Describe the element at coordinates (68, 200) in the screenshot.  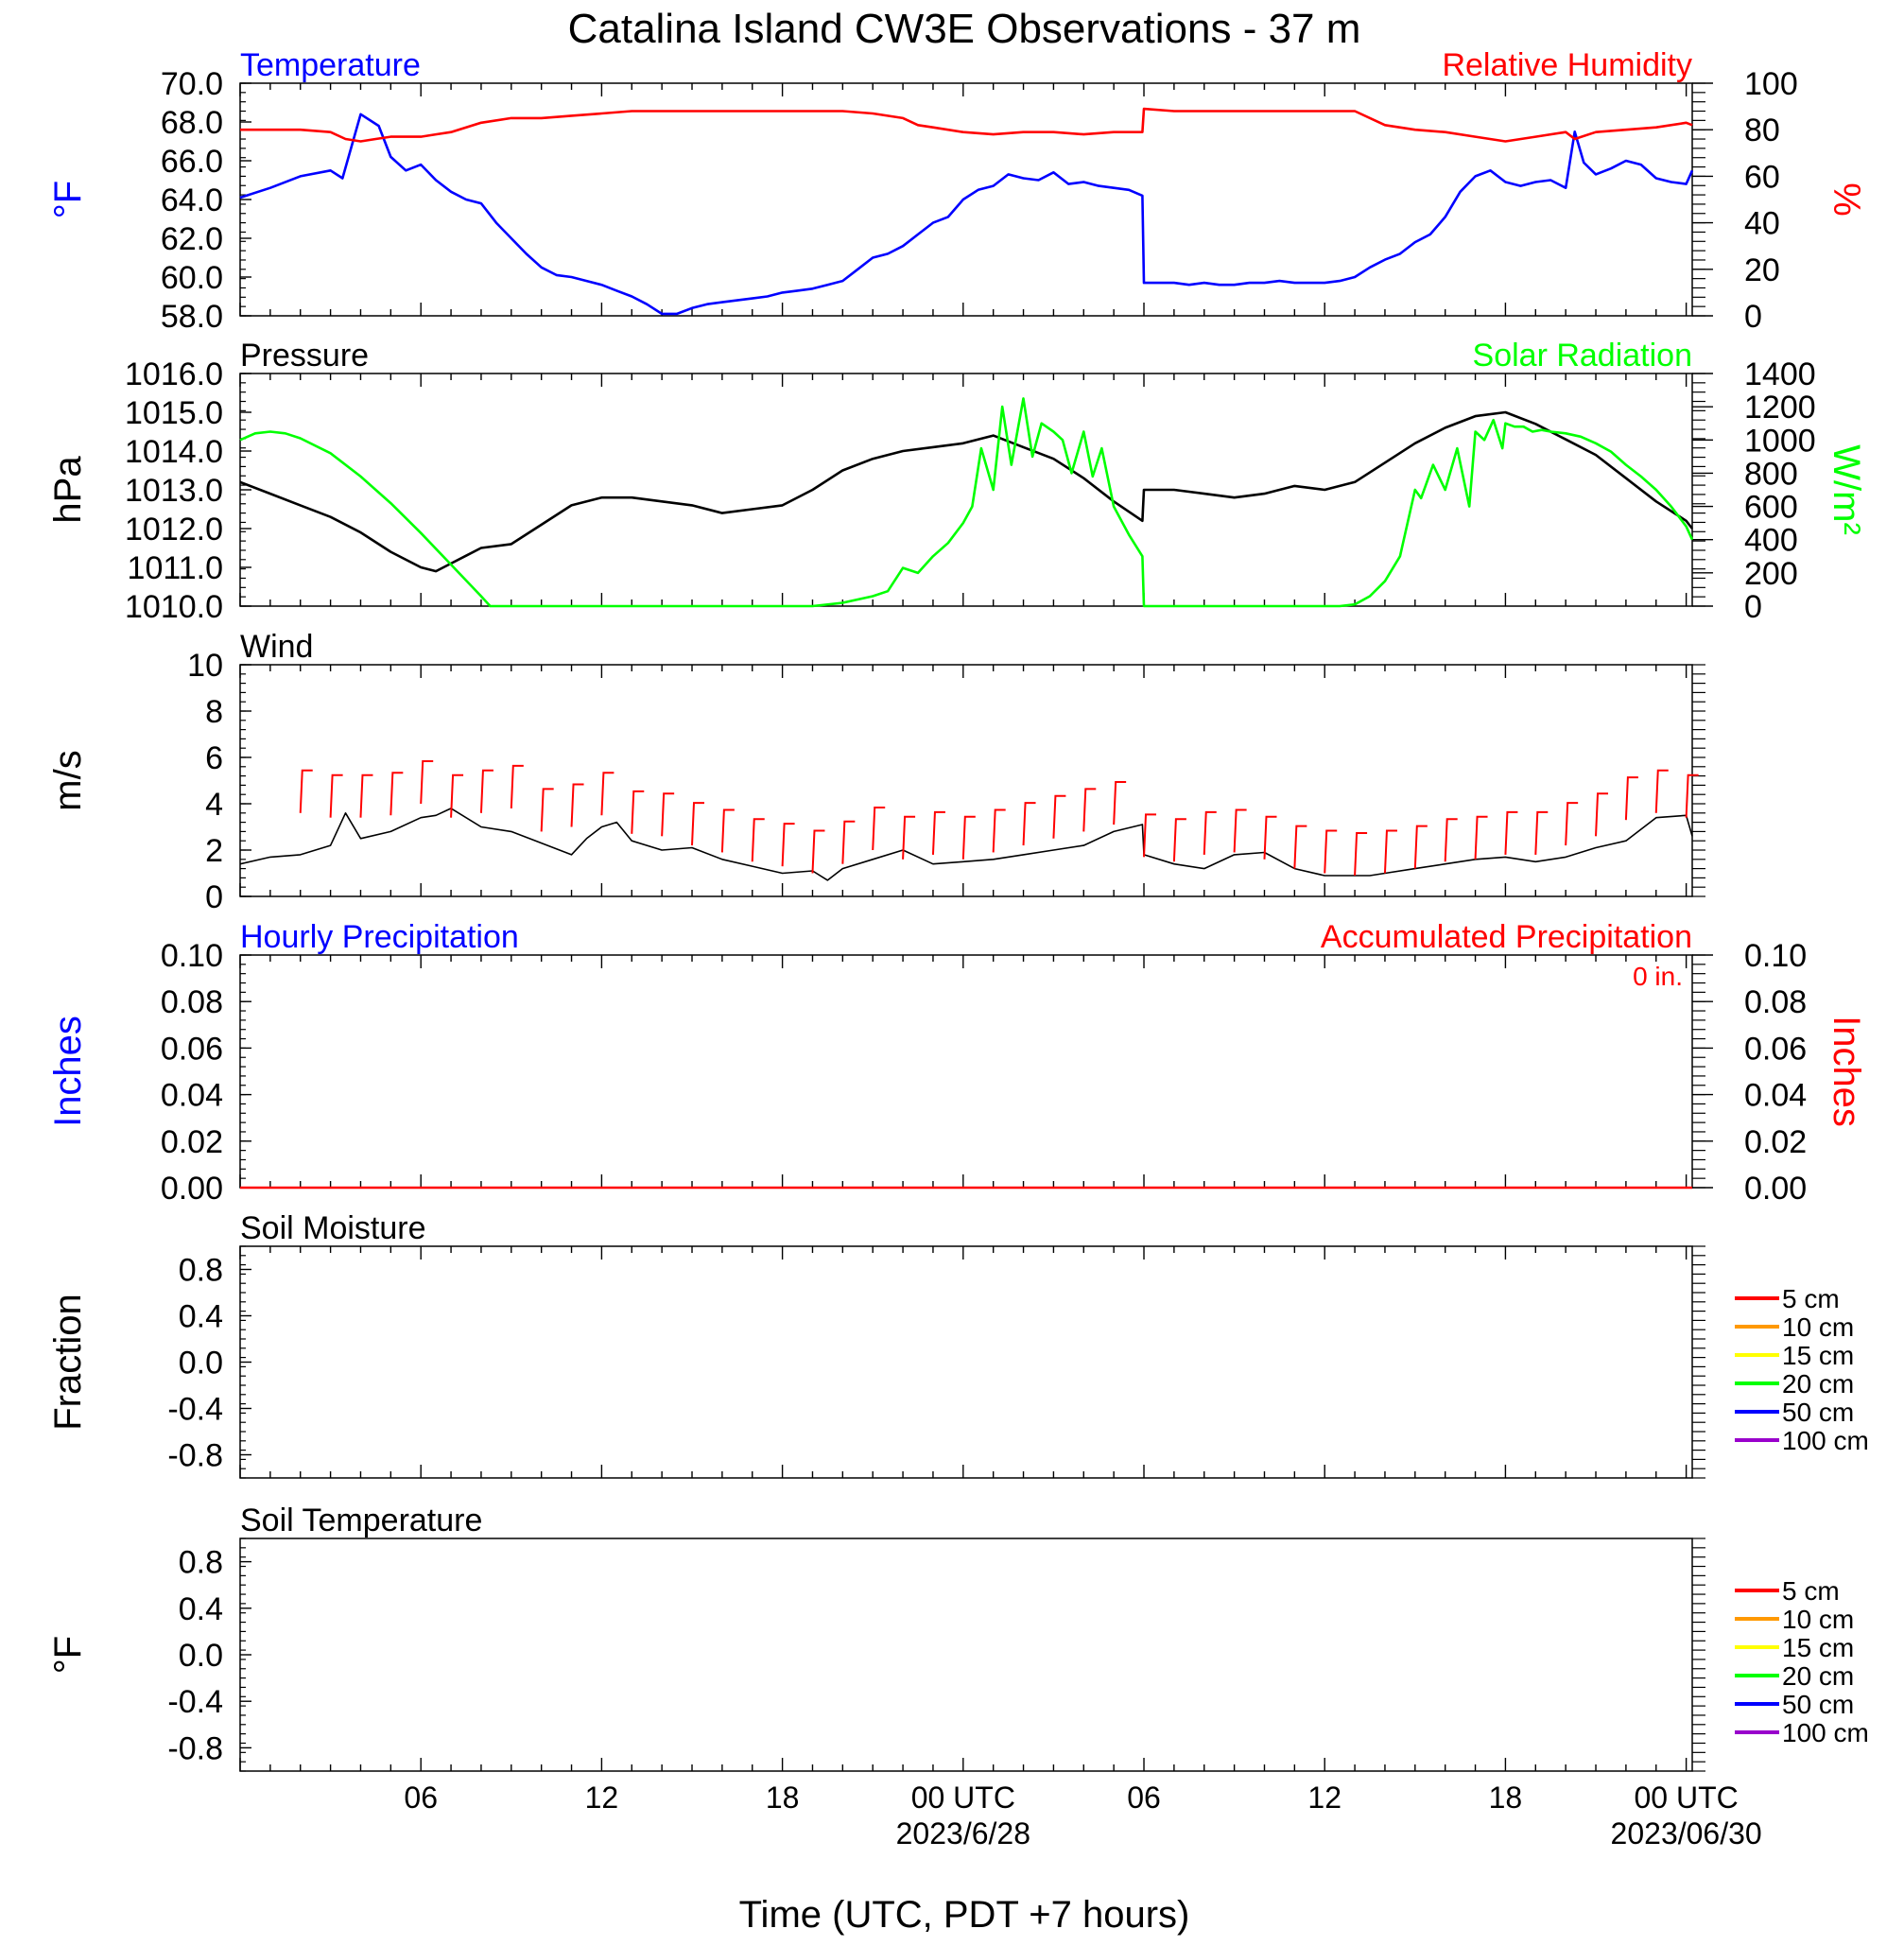
I see `y-axis-label-left: °F` at that location.